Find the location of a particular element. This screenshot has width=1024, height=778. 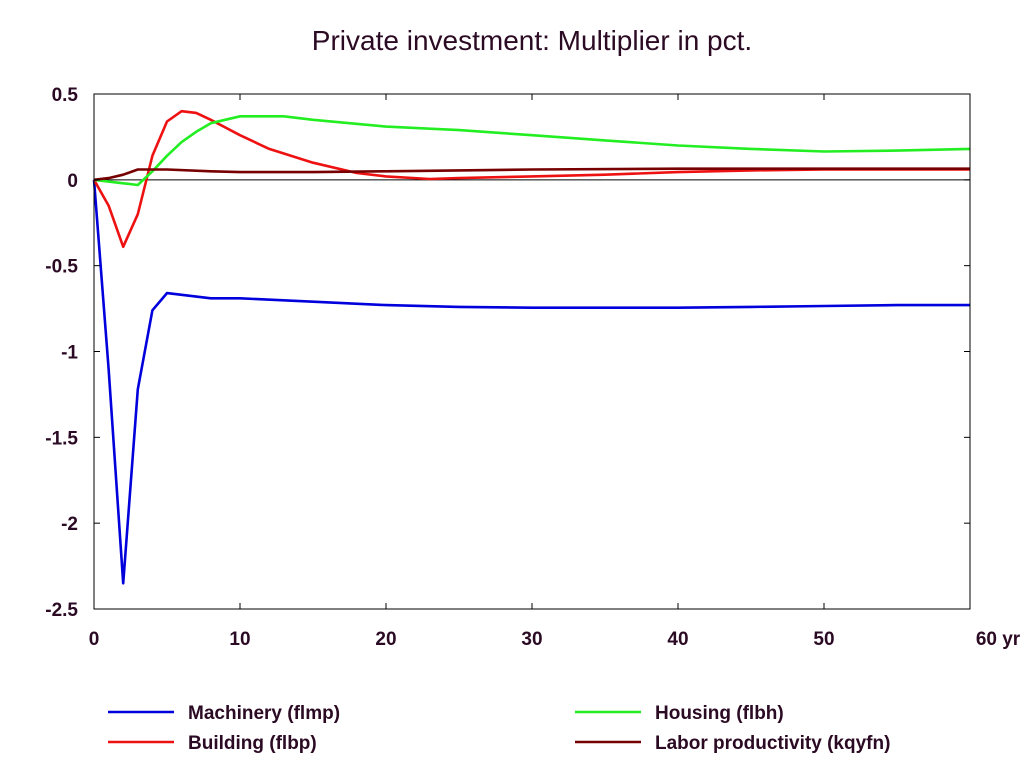

x-tick-label: 20 is located at coordinates (385, 639).